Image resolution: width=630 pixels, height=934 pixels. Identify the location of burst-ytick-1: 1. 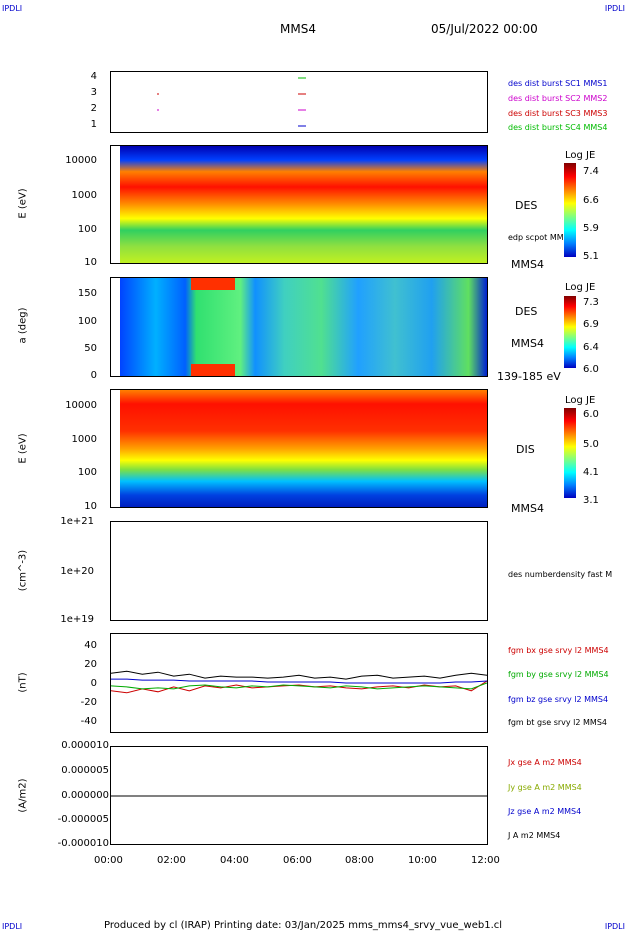
(93, 124).